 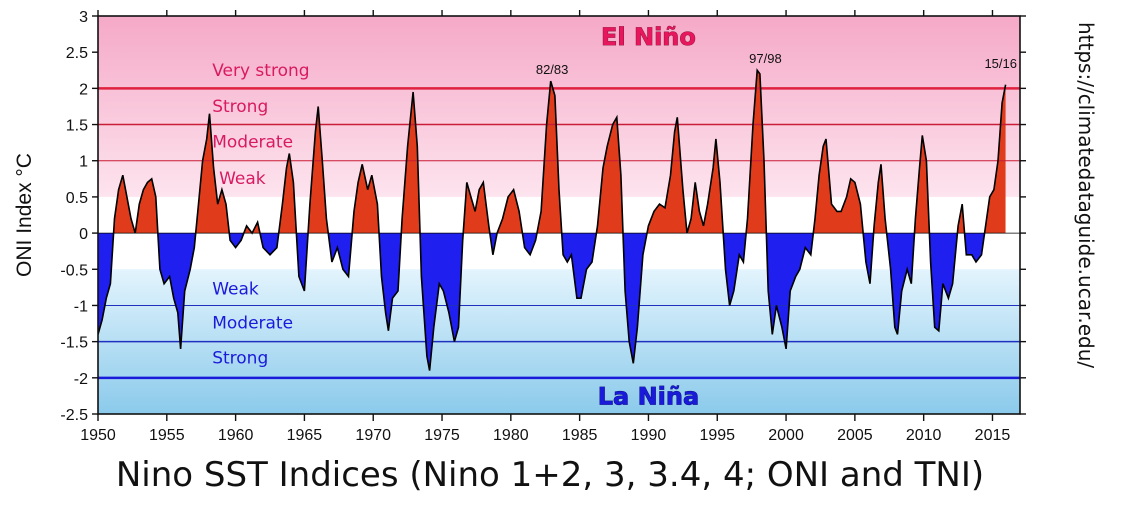 What do you see at coordinates (552, 69) in the screenshot?
I see `event-label: 82/83` at bounding box center [552, 69].